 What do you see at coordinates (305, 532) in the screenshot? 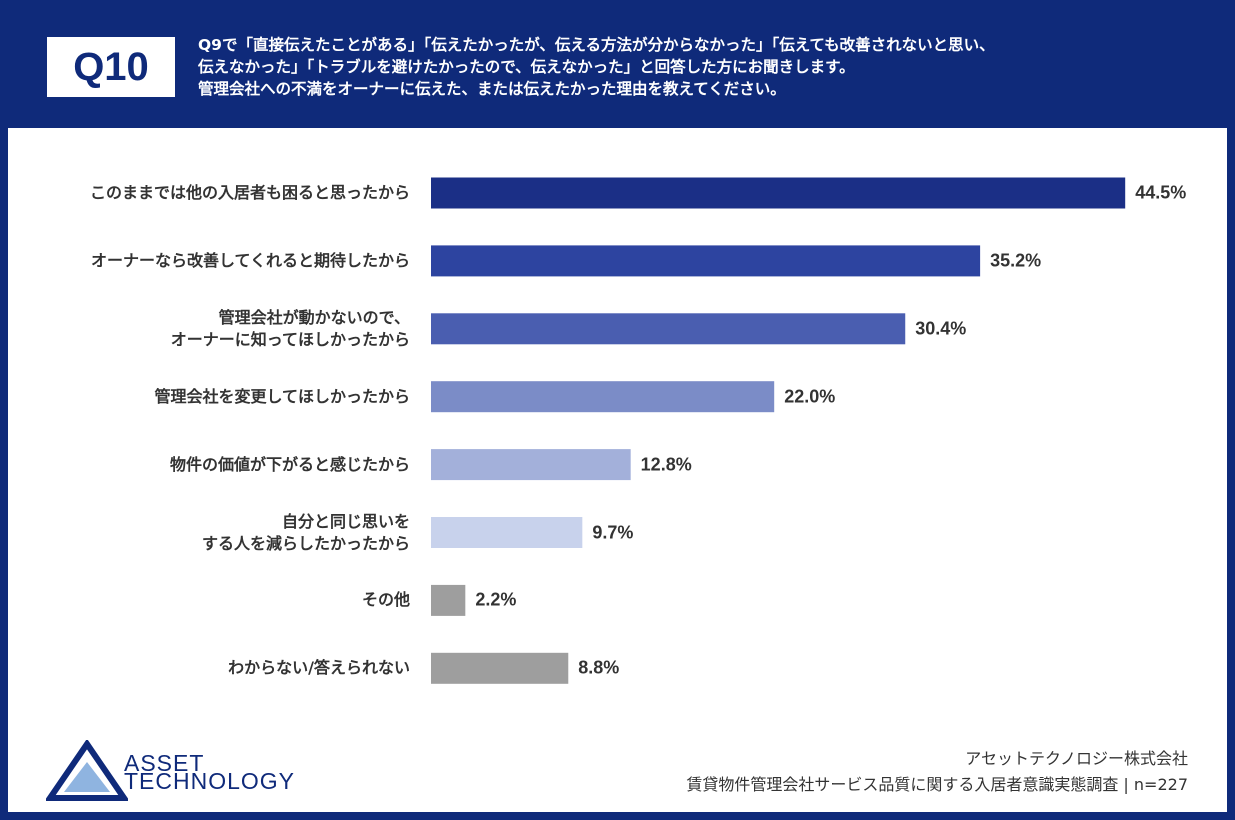
I see `category-label: 自分と同じ思いを する人を減らしたかったから` at bounding box center [305, 532].